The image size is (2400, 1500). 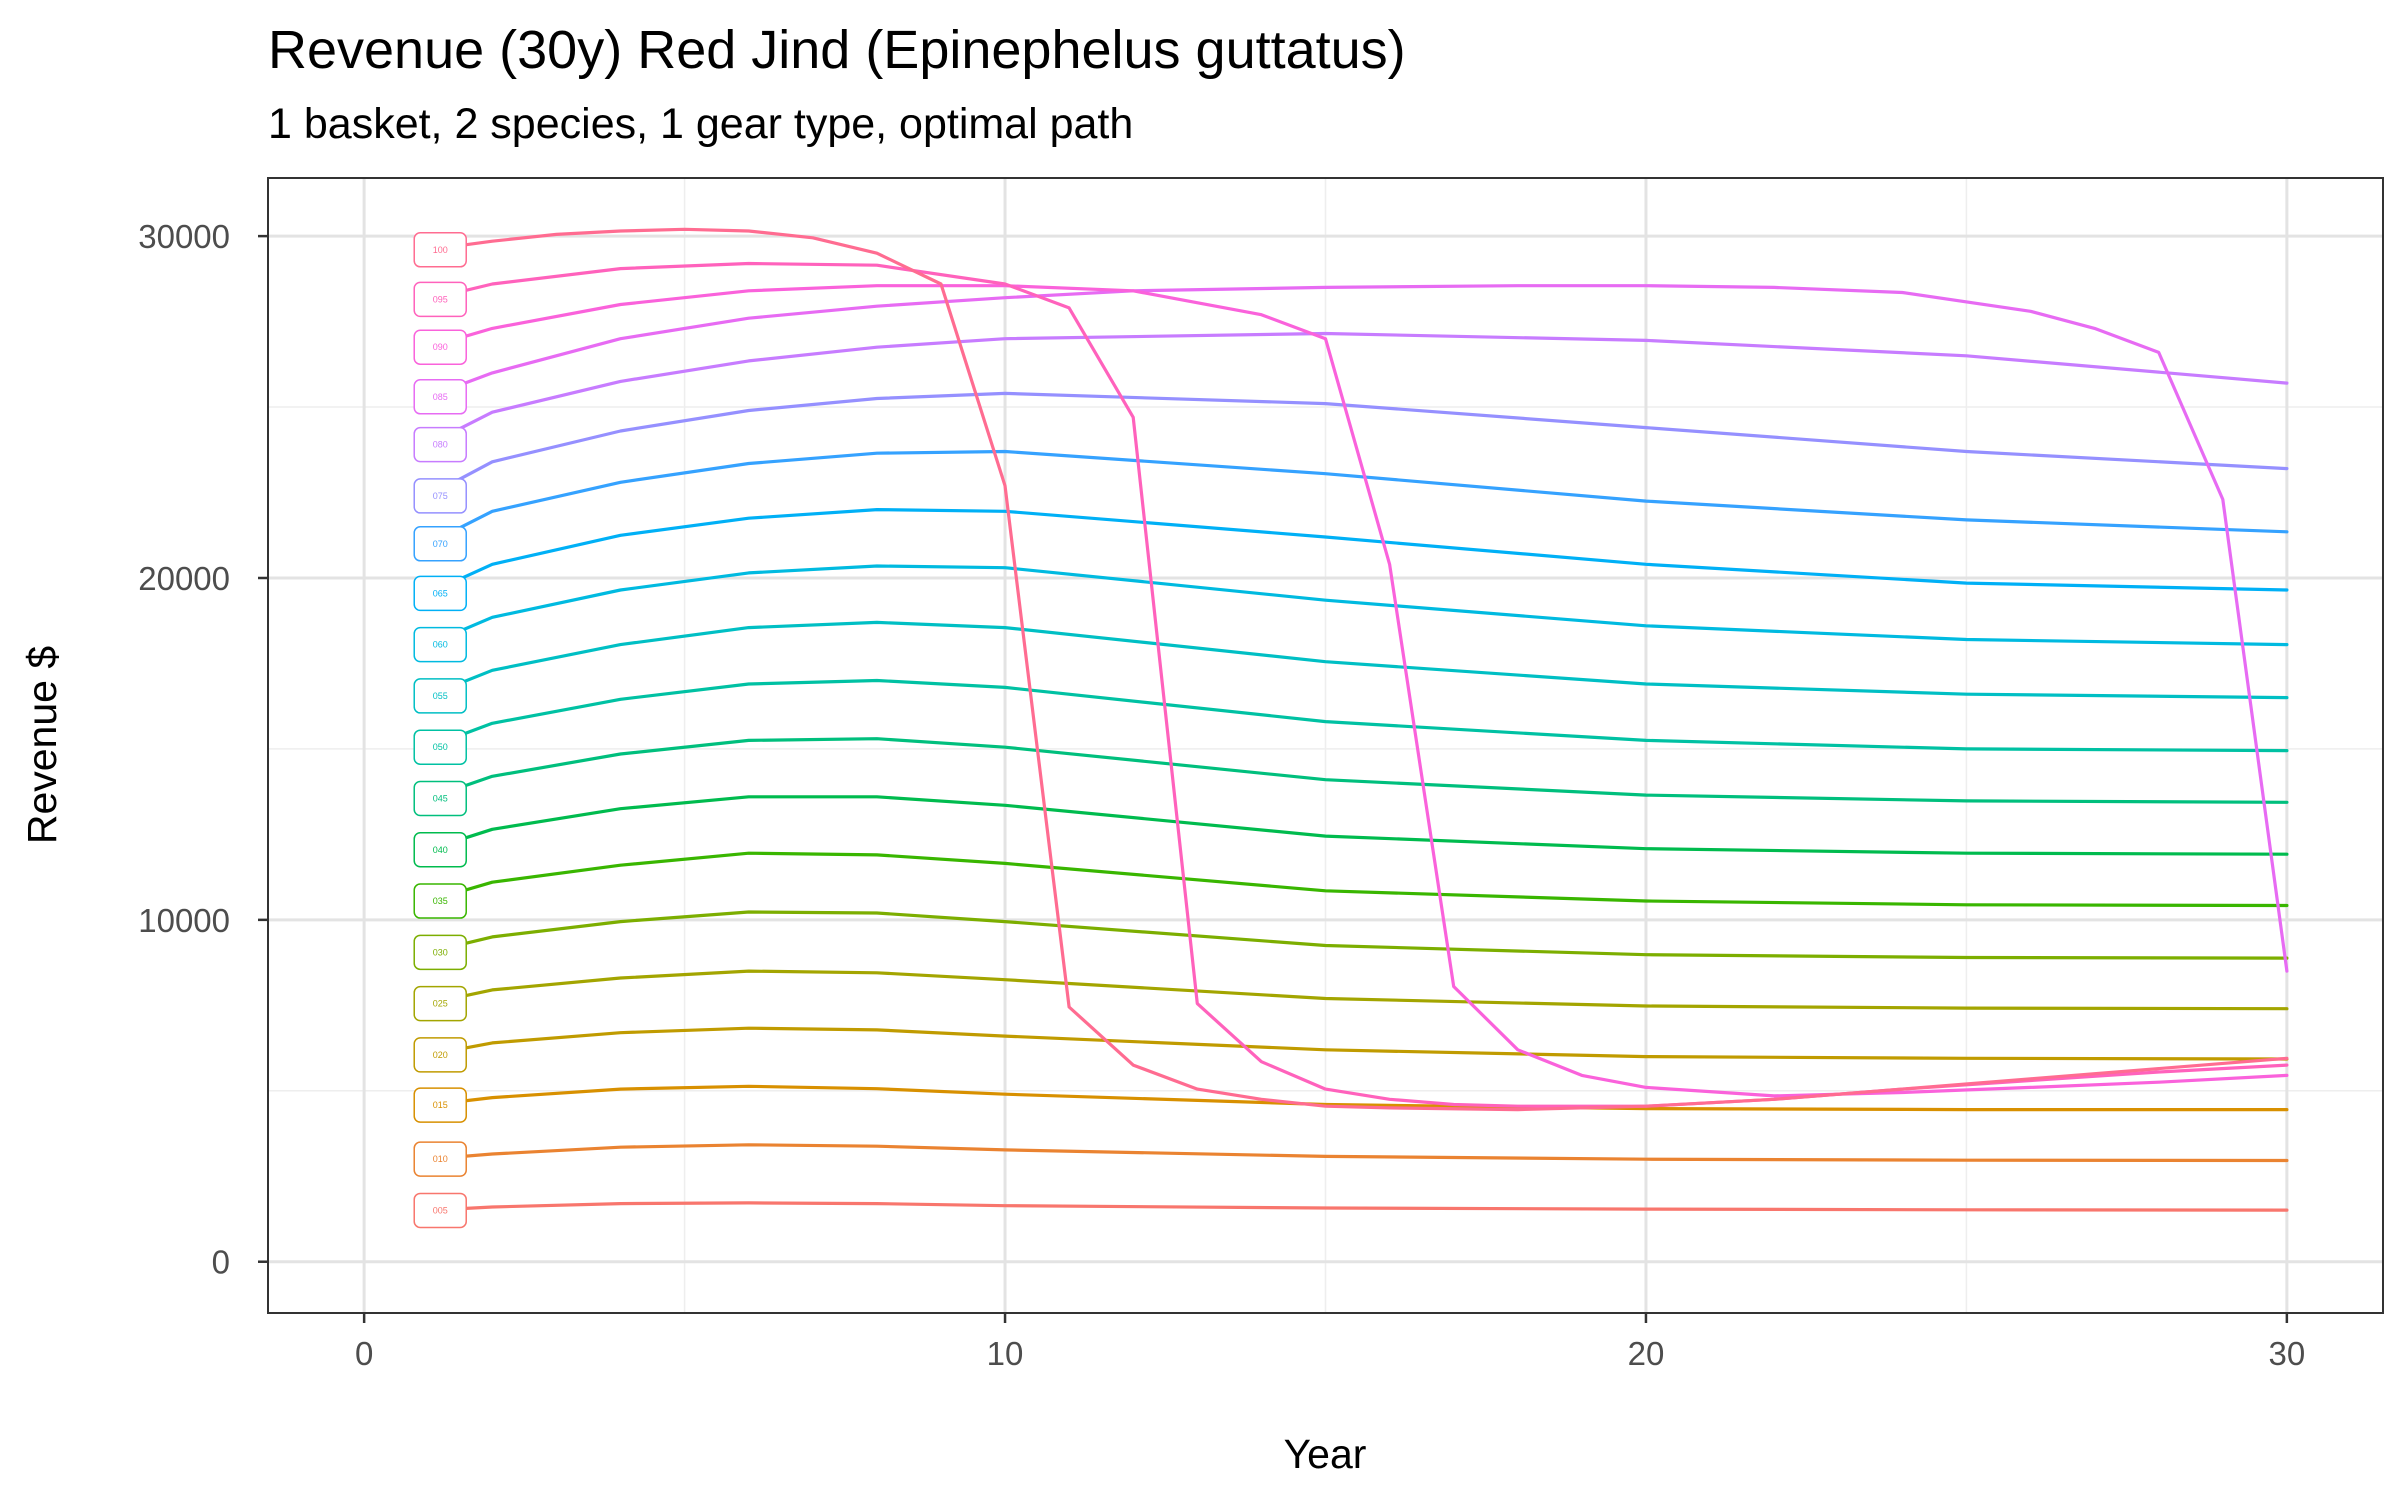 I want to click on series-label-text: 045, so click(x=440, y=798).